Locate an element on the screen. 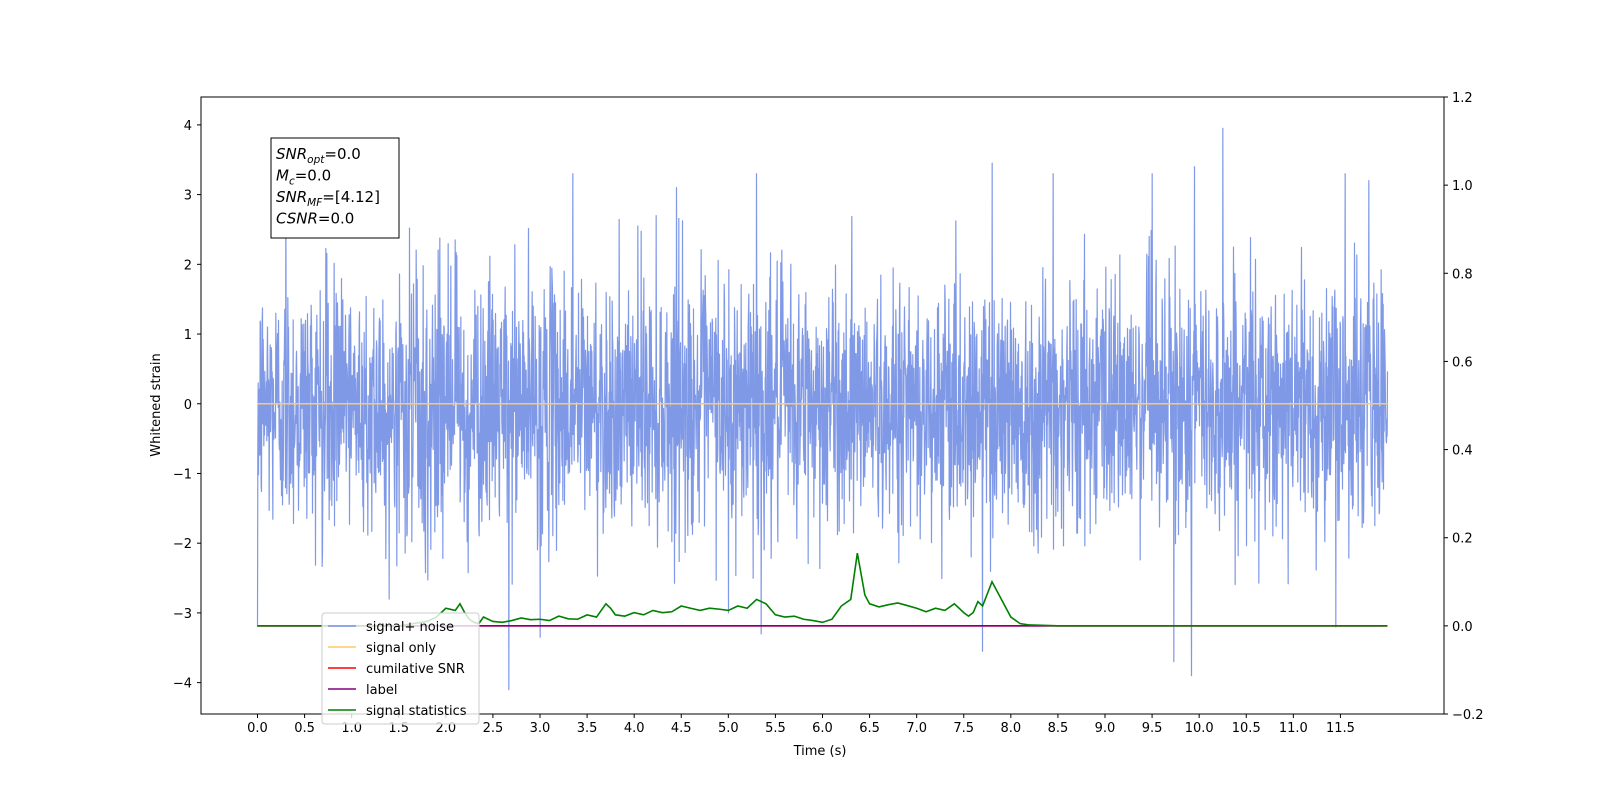 Image resolution: width=1600 pixels, height=800 pixels. x-tick-label: 9.5 is located at coordinates (1152, 728).